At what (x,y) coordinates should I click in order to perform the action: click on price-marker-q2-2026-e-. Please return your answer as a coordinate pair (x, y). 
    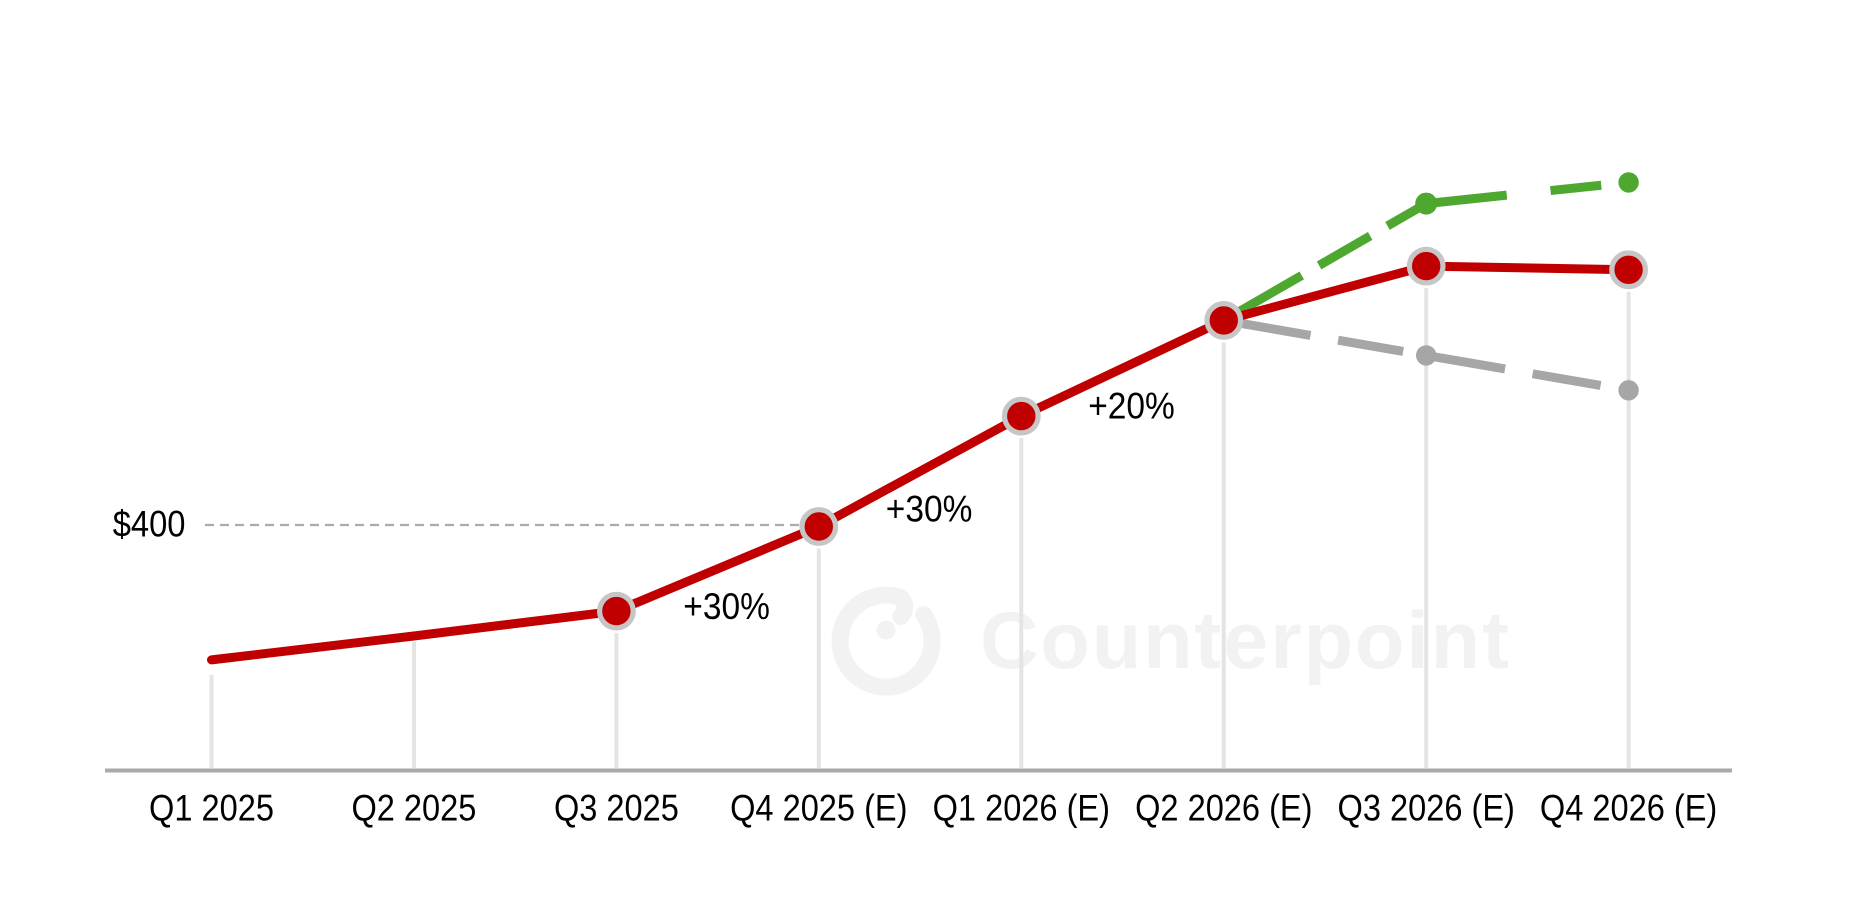
    Looking at the image, I should click on (1224, 320).